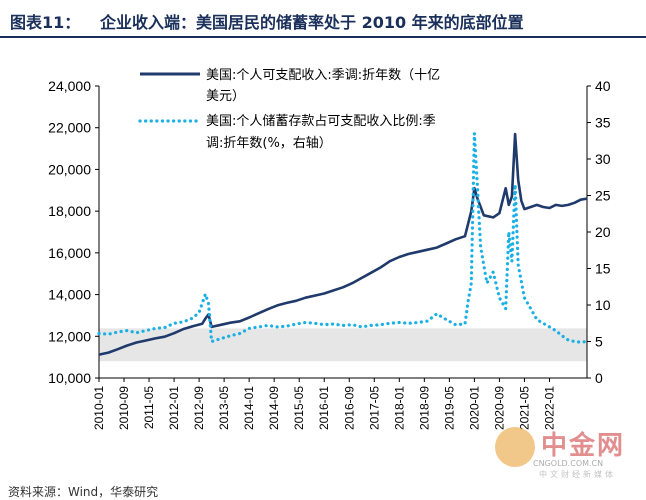 This screenshot has width=646, height=500. I want to click on shaded-band-layer, so click(343, 345).